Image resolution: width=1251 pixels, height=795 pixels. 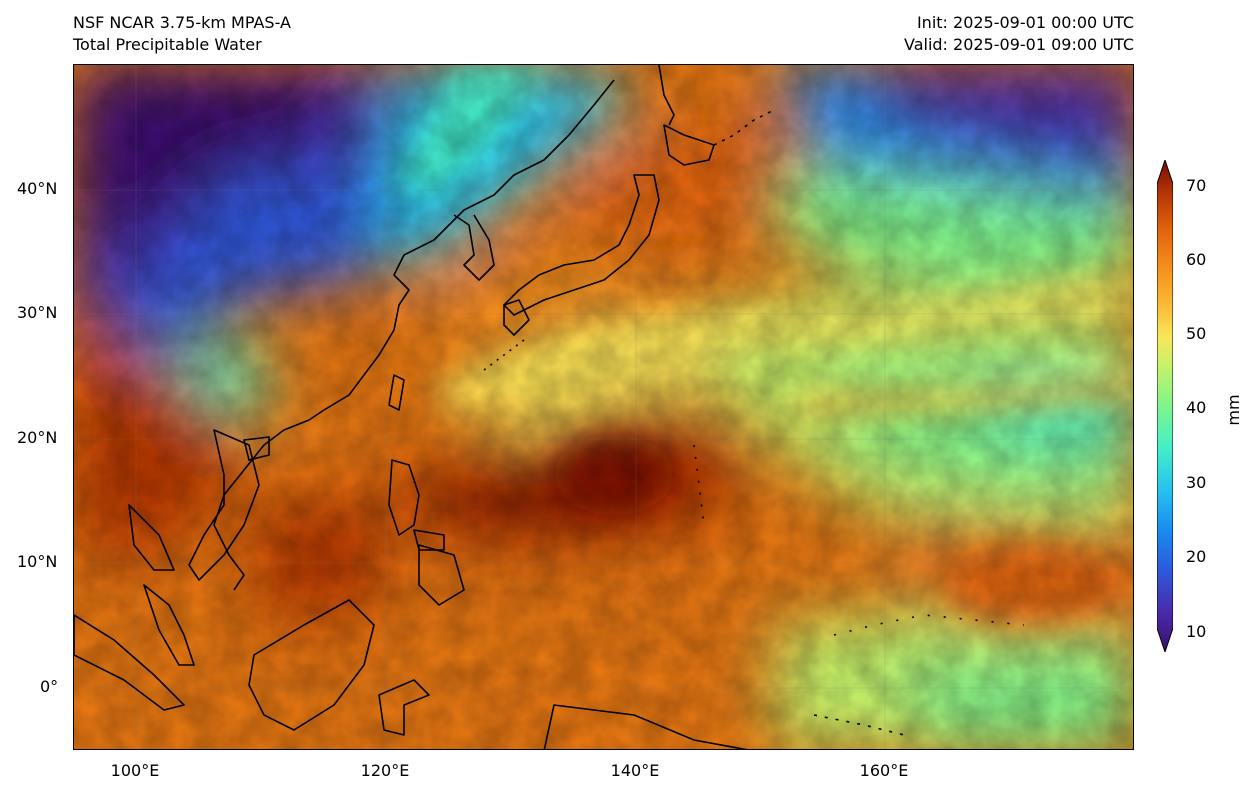 I want to click on cbar-tick-10: 10, so click(x=1196, y=631).